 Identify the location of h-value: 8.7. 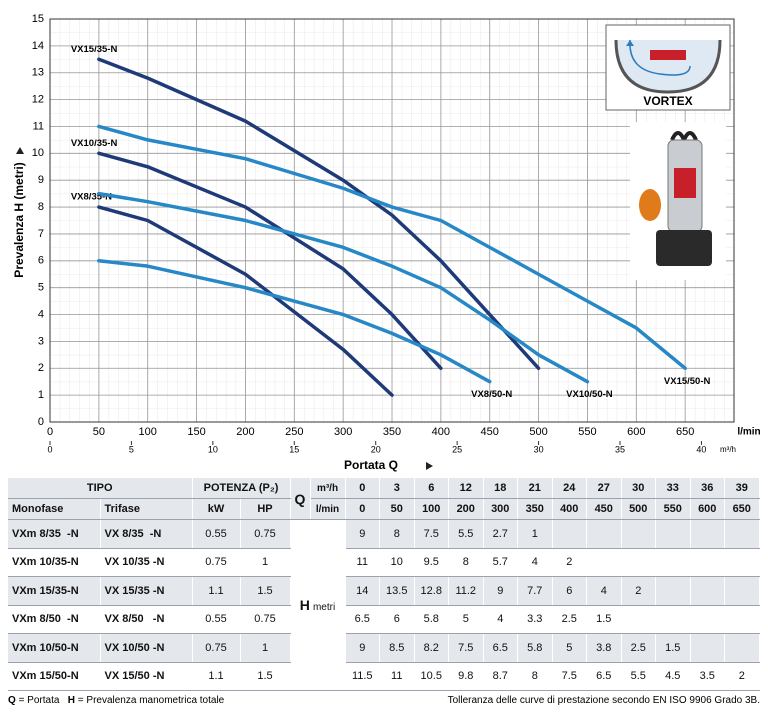
(500, 676).